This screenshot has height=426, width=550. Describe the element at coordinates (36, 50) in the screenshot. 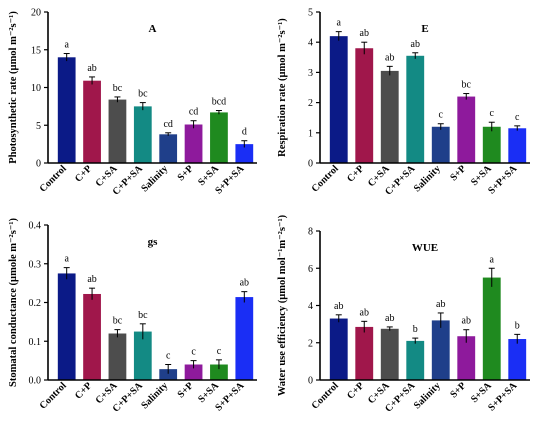

I see `y-tick-label: 15` at that location.